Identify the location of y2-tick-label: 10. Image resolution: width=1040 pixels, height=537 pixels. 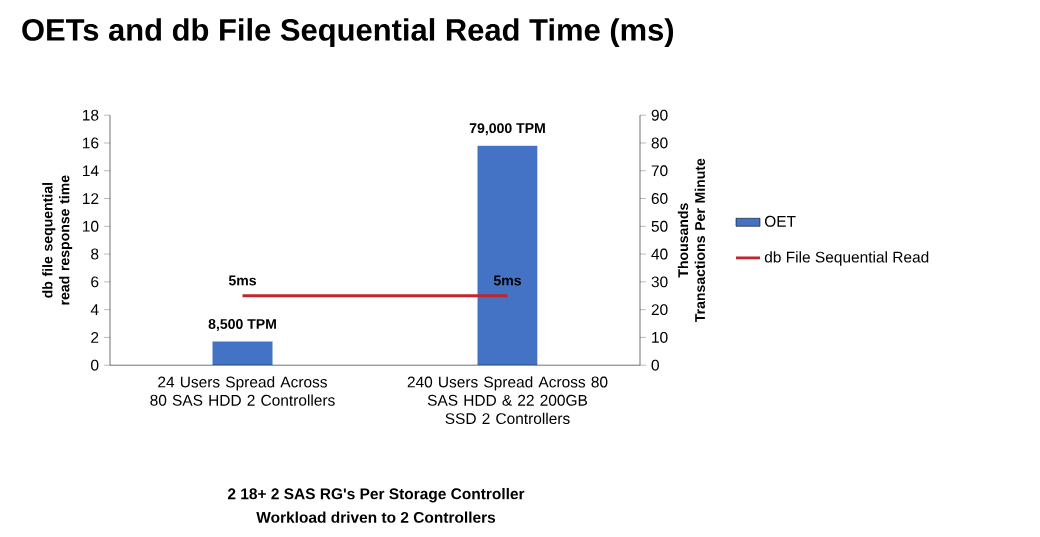
(660, 337).